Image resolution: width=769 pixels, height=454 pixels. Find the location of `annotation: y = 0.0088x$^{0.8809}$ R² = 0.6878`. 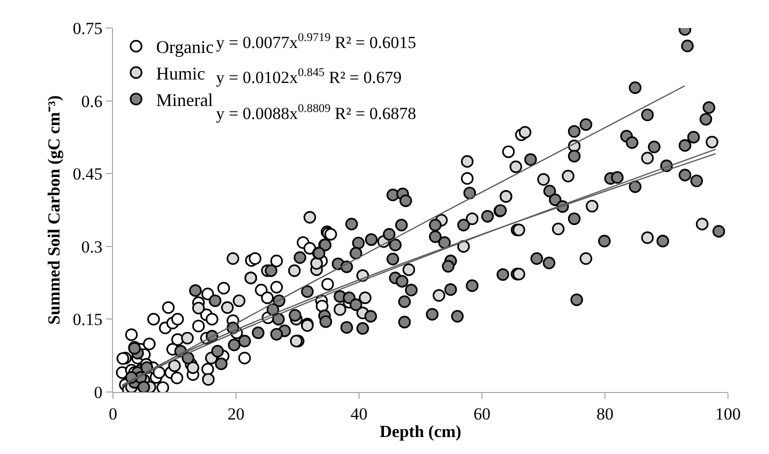

annotation: y = 0.0088x$^{0.8809}$ R² = 0.6878 is located at coordinates (316, 112).